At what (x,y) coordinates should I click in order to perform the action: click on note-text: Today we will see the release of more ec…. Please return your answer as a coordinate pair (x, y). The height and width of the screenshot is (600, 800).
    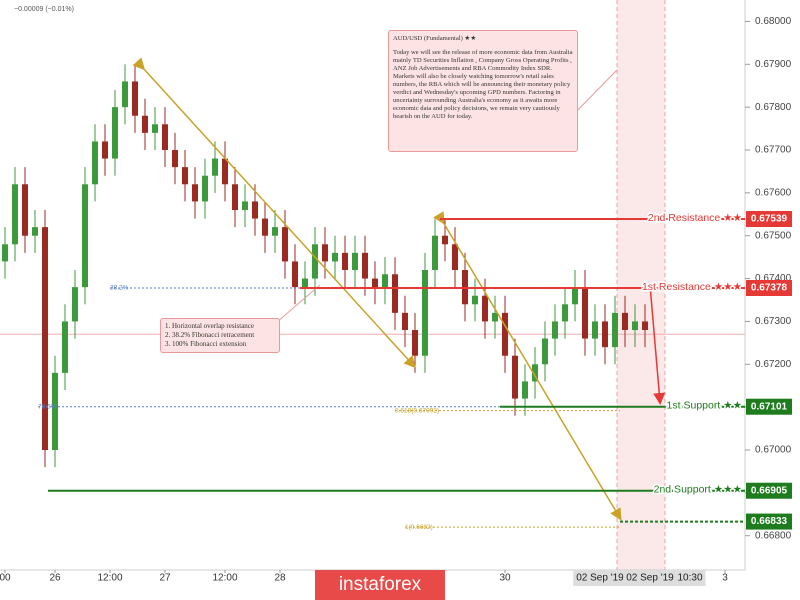
    Looking at the image, I should click on (483, 84).